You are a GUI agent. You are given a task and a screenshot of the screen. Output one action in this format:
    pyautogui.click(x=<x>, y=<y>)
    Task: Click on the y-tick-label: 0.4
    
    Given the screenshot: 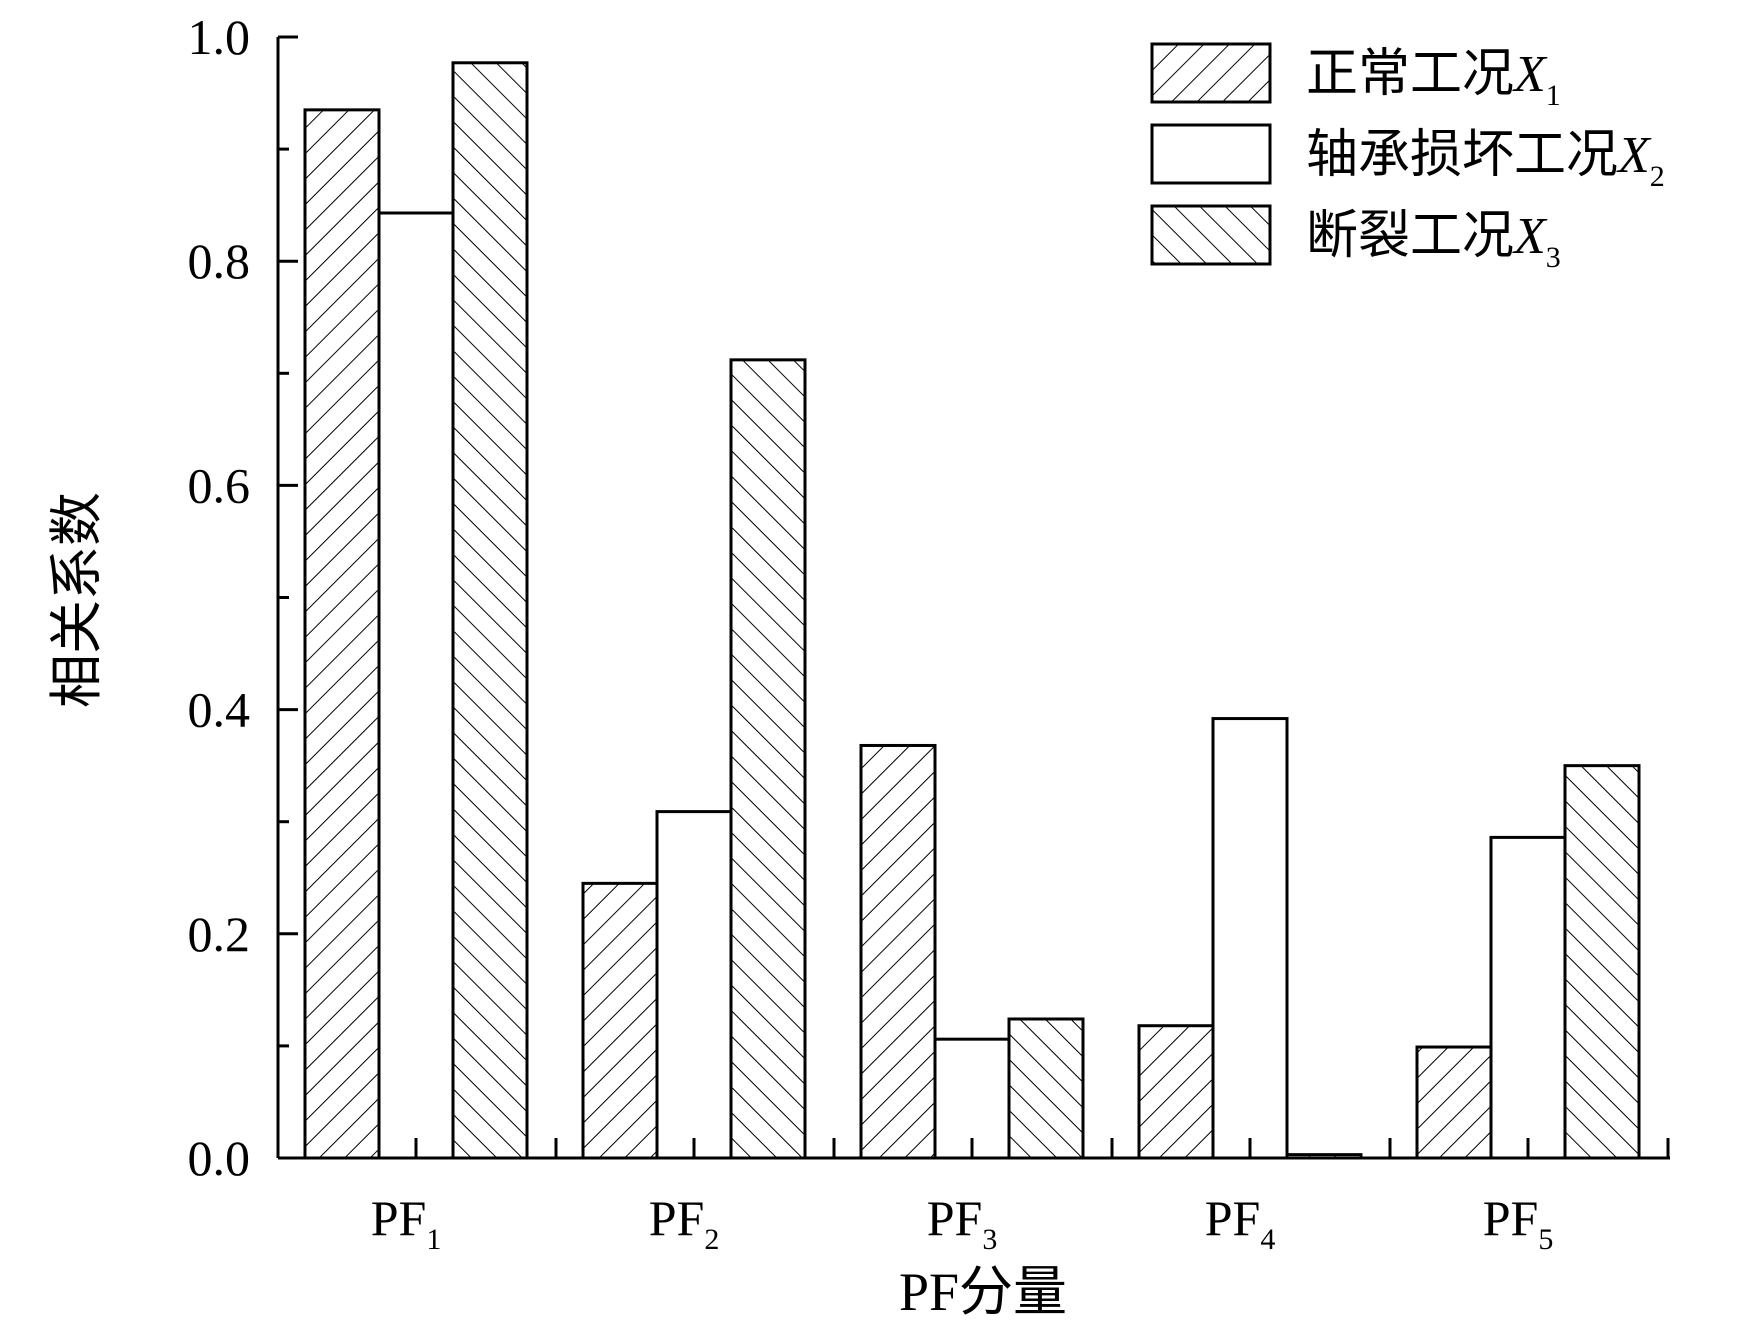 What is the action you would take?
    pyautogui.click(x=219, y=710)
    